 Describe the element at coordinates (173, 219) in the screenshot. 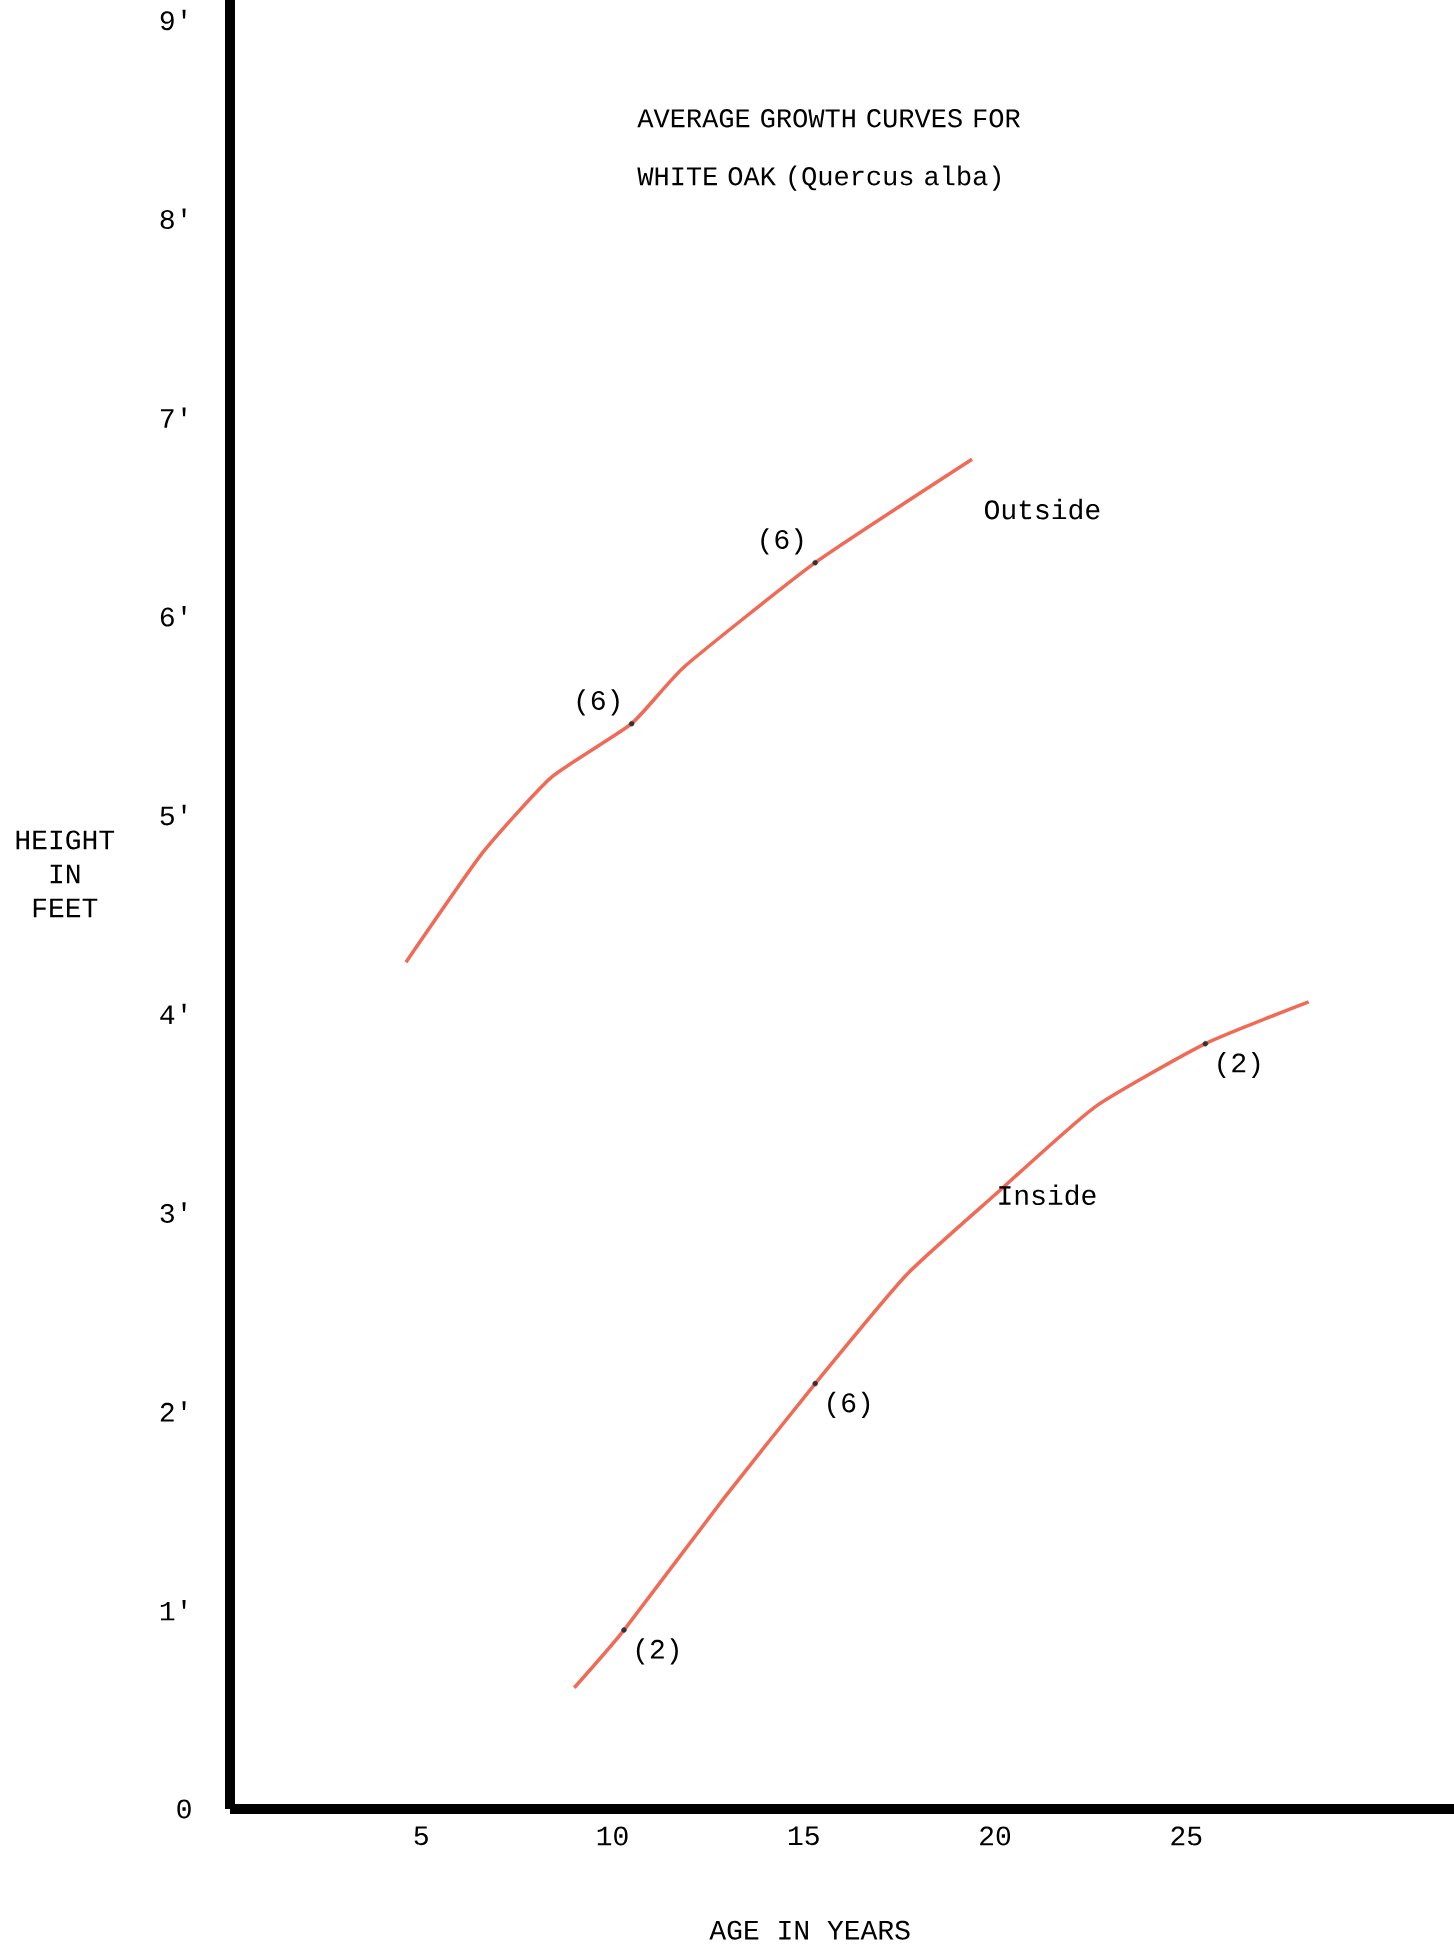

I see `y-tick-label: 8'` at that location.